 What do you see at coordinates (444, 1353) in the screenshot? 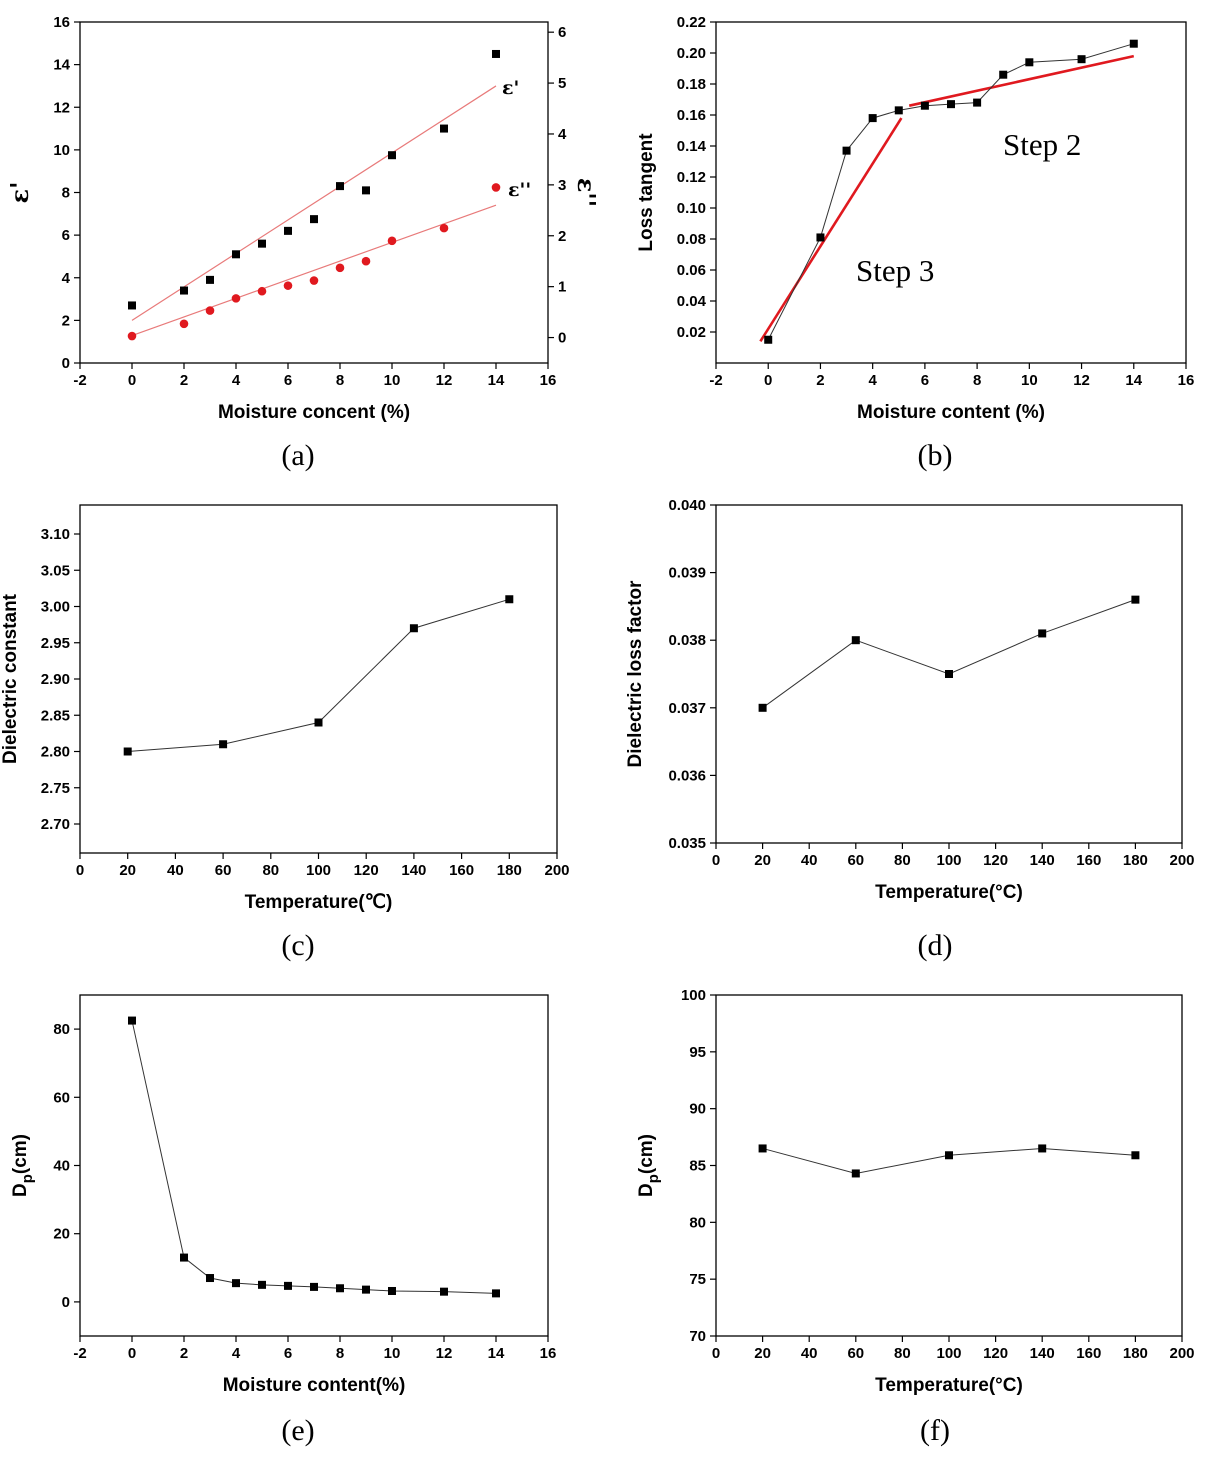
I see `x-tick-label: 12` at bounding box center [444, 1353].